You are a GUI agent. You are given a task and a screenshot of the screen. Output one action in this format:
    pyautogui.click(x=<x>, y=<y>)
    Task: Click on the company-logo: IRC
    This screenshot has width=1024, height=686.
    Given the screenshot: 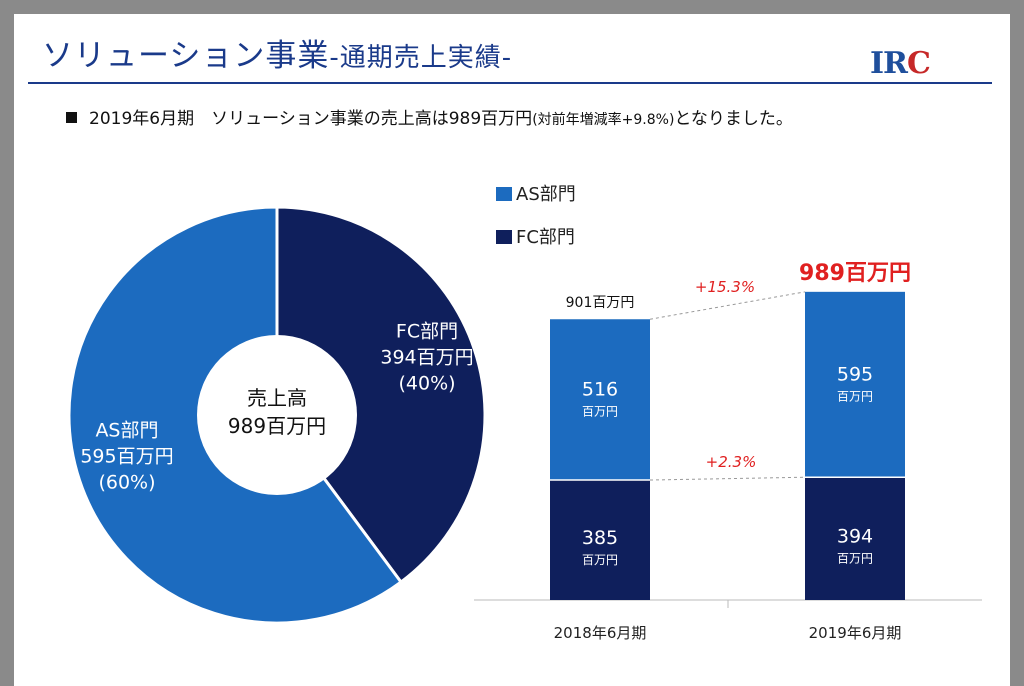 What is the action you would take?
    pyautogui.click(x=900, y=63)
    